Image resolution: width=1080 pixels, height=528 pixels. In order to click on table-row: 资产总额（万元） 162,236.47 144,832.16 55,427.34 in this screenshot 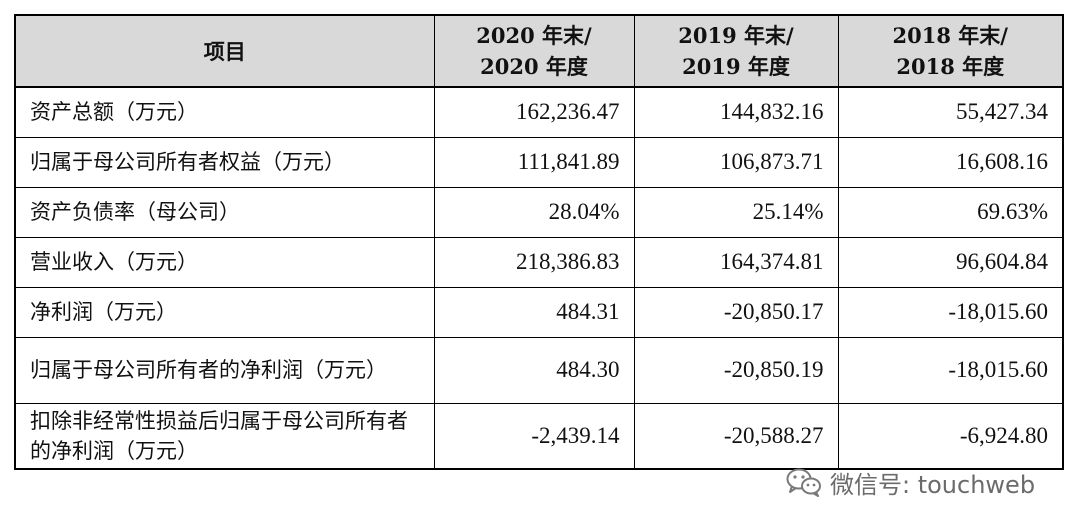, I will do `click(539, 112)`.